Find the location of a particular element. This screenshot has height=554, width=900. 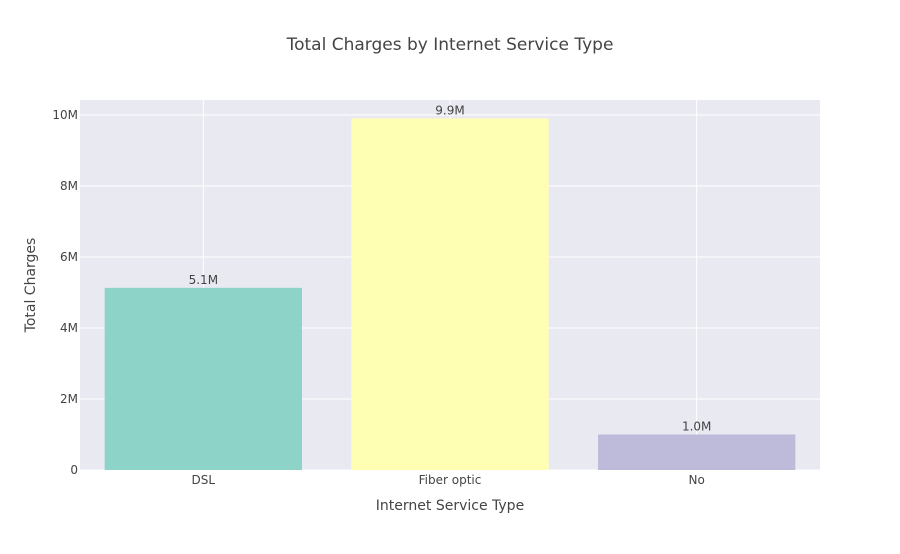

y-tick-label: 2M is located at coordinates (69, 399).